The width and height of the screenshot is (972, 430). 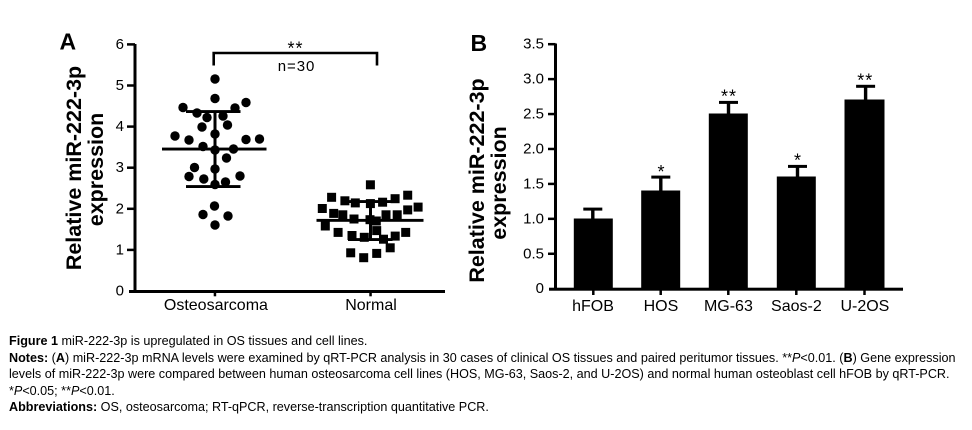 I want to click on svg-text: MG-63, so click(x=728, y=306).